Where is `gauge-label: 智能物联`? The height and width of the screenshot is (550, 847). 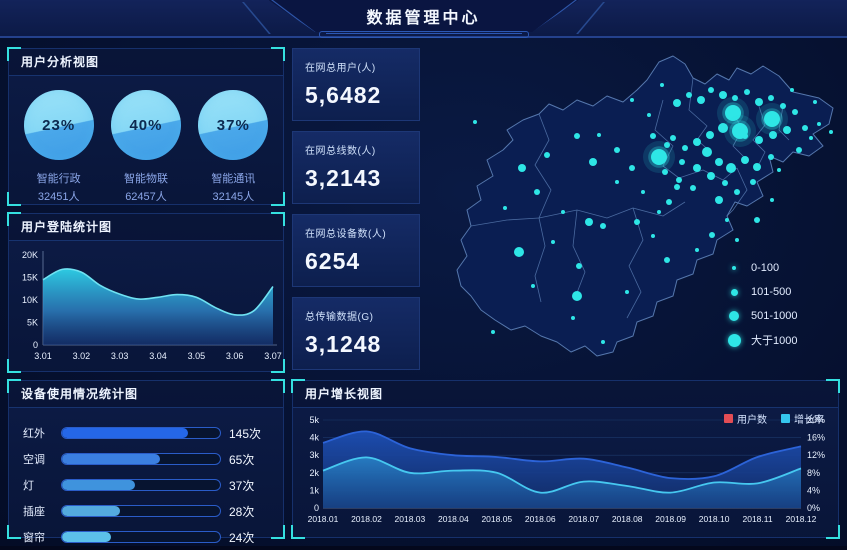 gauge-label: 智能物联 is located at coordinates (145, 179).